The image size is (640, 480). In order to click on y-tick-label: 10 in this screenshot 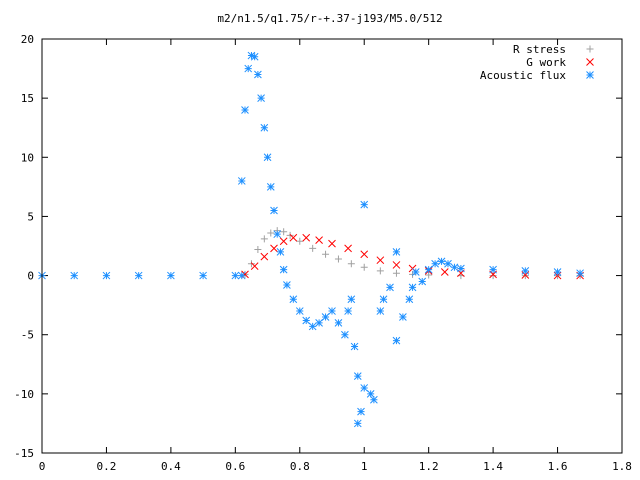, I will do `click(27, 157)`.